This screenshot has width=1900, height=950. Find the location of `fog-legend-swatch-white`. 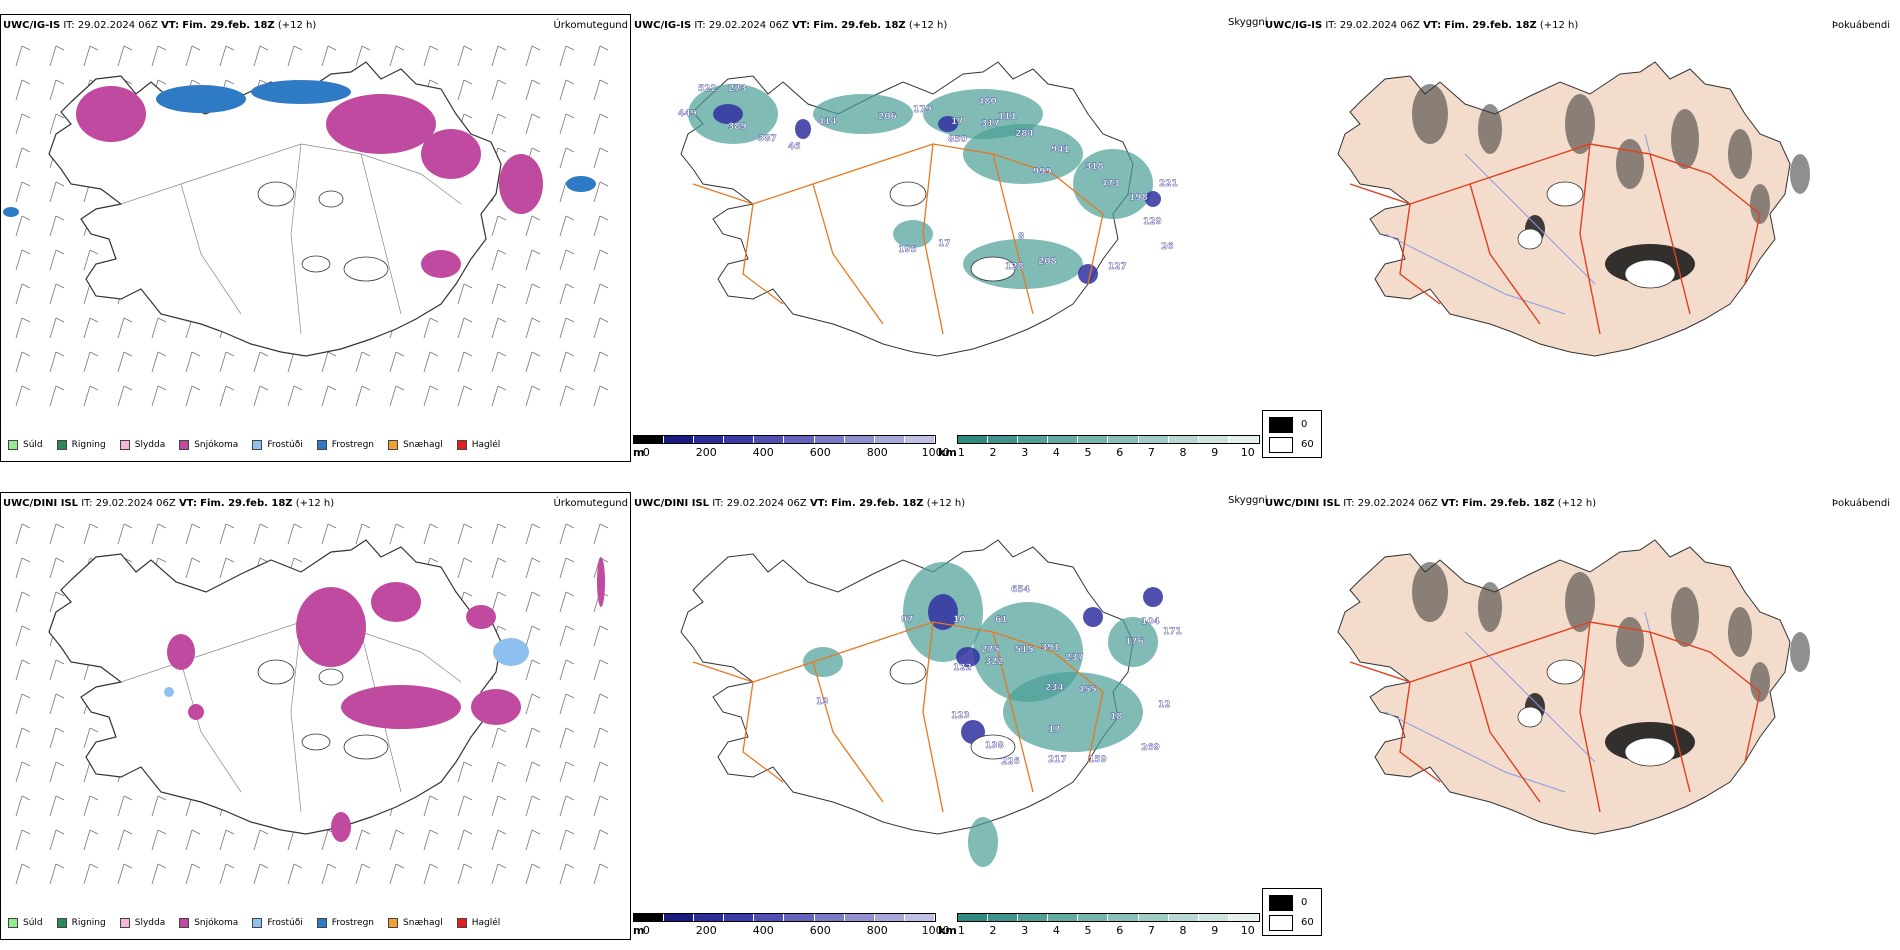

fog-legend-swatch-white is located at coordinates (1281, 923).